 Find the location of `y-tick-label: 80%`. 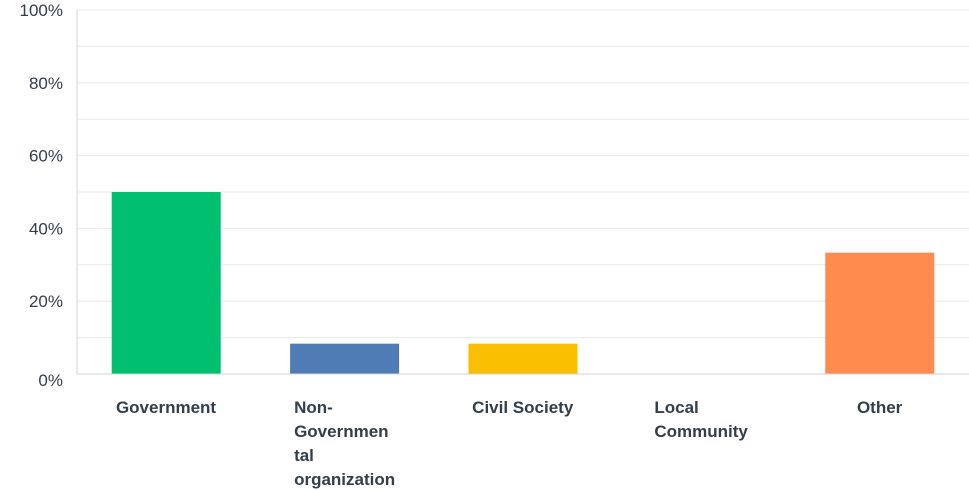

y-tick-label: 80% is located at coordinates (46, 83).